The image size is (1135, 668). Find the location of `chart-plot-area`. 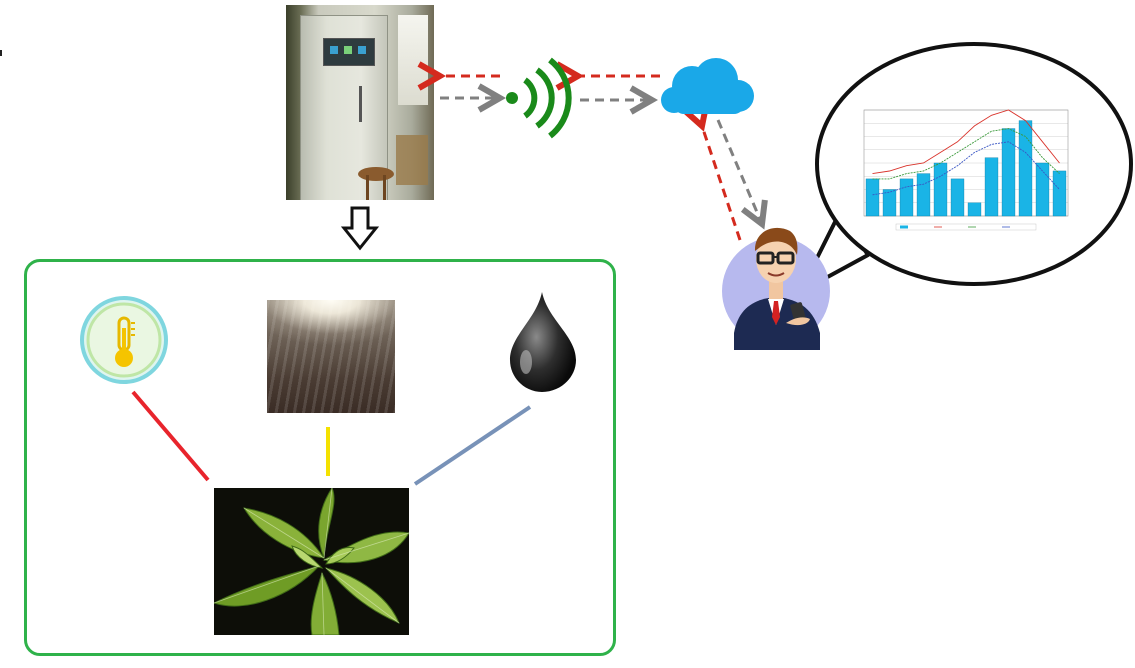

chart-plot-area is located at coordinates (966, 163).